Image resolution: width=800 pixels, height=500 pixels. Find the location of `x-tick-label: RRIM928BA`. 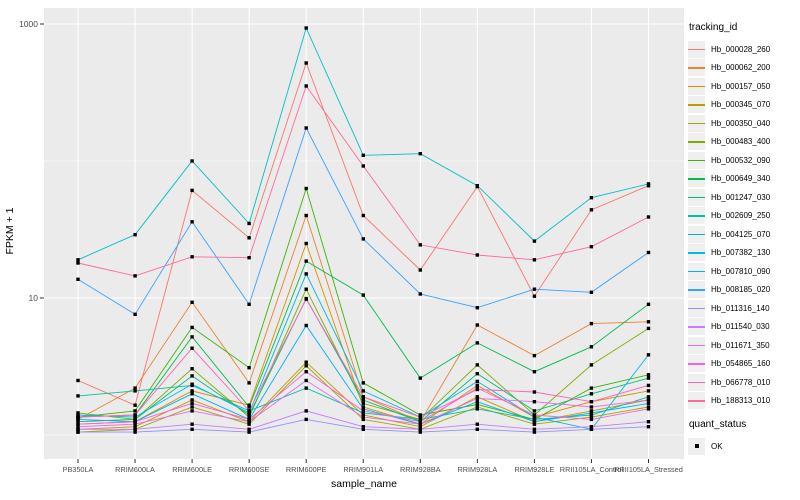

x-tick-label: RRIM928BA is located at coordinates (420, 469).